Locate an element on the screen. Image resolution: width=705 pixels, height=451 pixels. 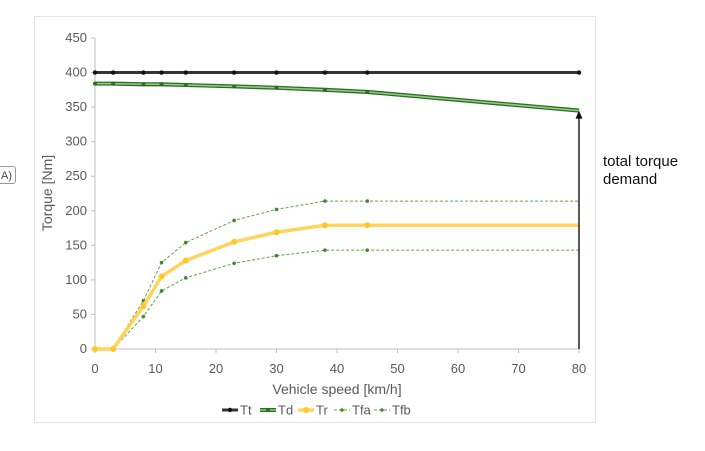
x-tick-label: 0 is located at coordinates (94, 368).